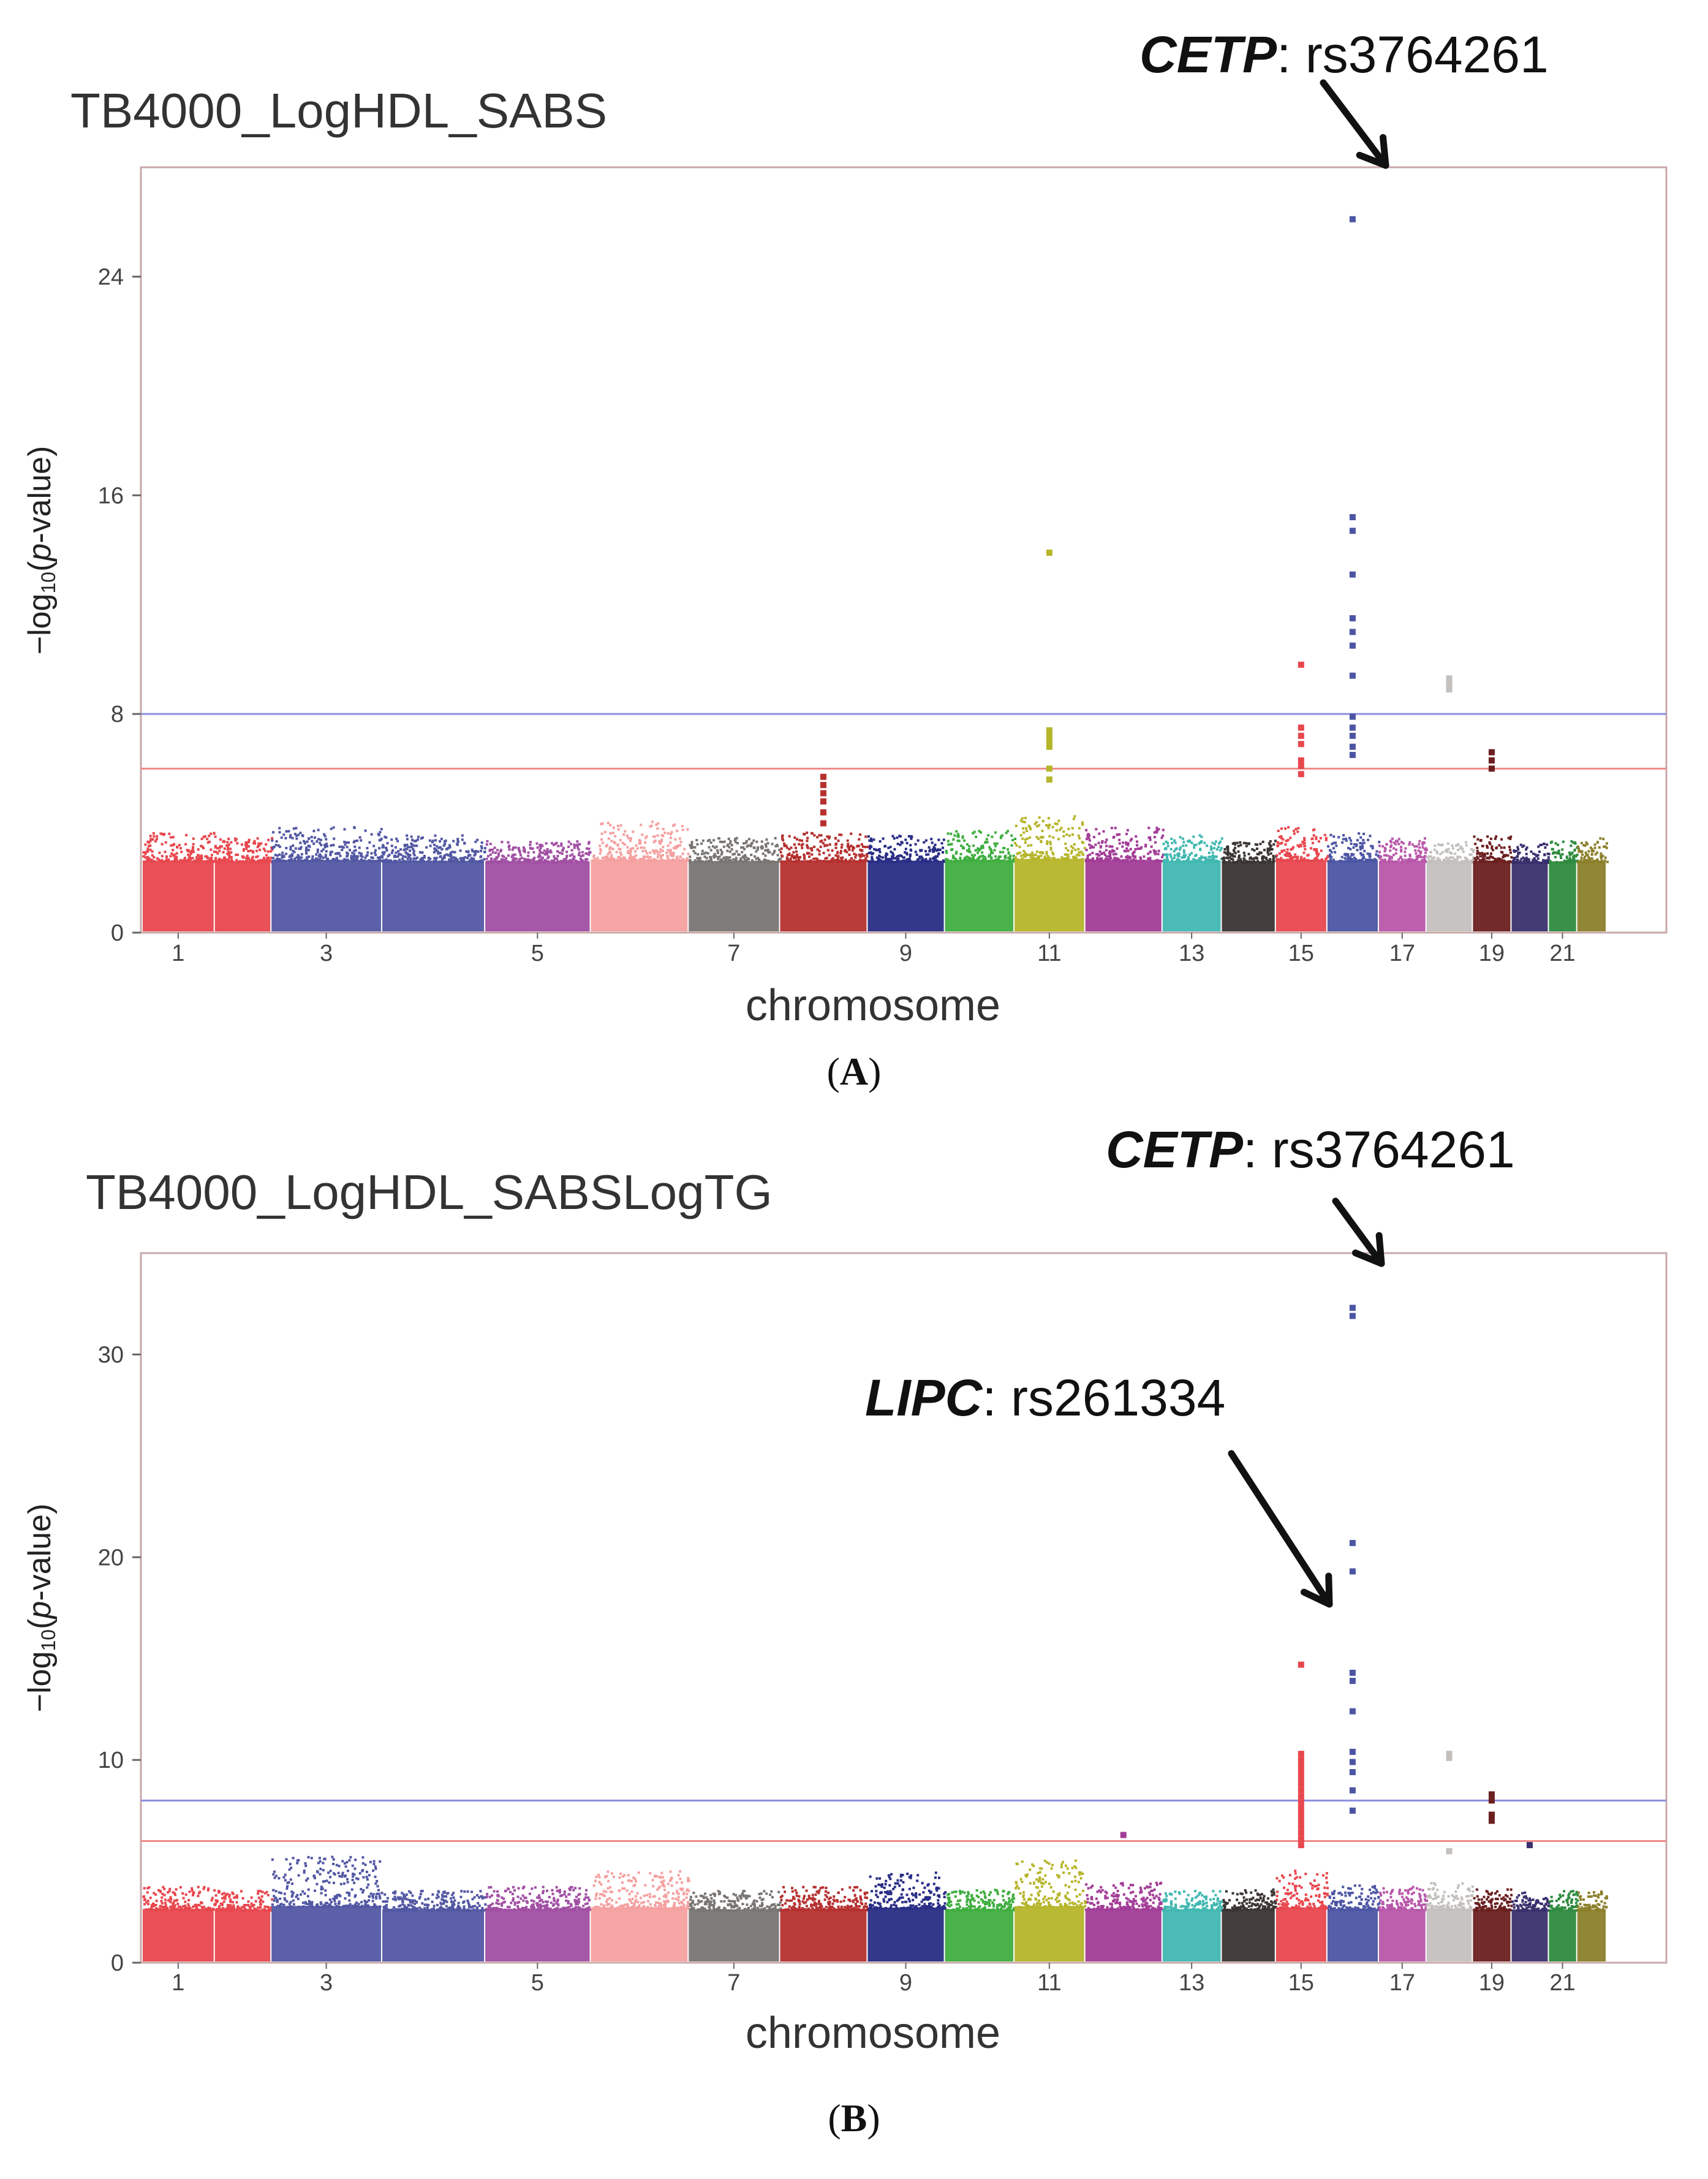 Image resolution: width=1708 pixels, height=2179 pixels. Describe the element at coordinates (873, 2033) in the screenshot. I see `x-axis-label: chromosome` at that location.